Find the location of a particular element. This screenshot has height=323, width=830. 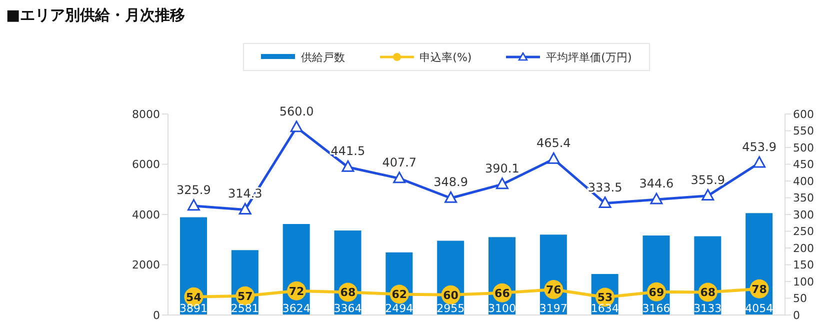

chart-title: ■エリア別供給・月次推移 is located at coordinates (96, 15).